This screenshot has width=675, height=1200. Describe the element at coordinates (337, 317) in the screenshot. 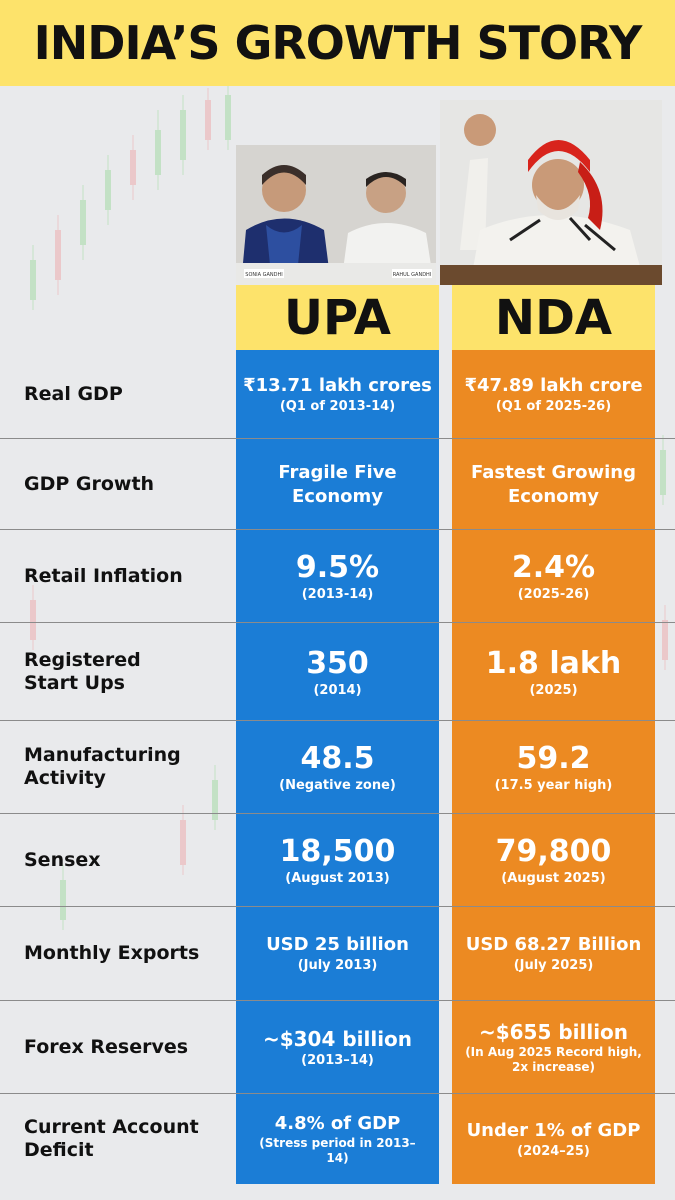

I see `upa-column-header: UPA` at that location.